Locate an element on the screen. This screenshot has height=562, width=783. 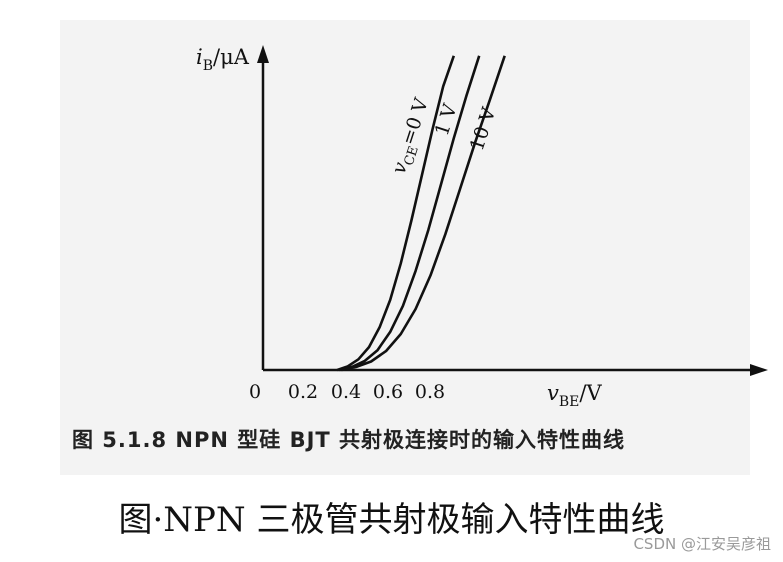
x-axis-arrow is located at coordinates (759, 370).